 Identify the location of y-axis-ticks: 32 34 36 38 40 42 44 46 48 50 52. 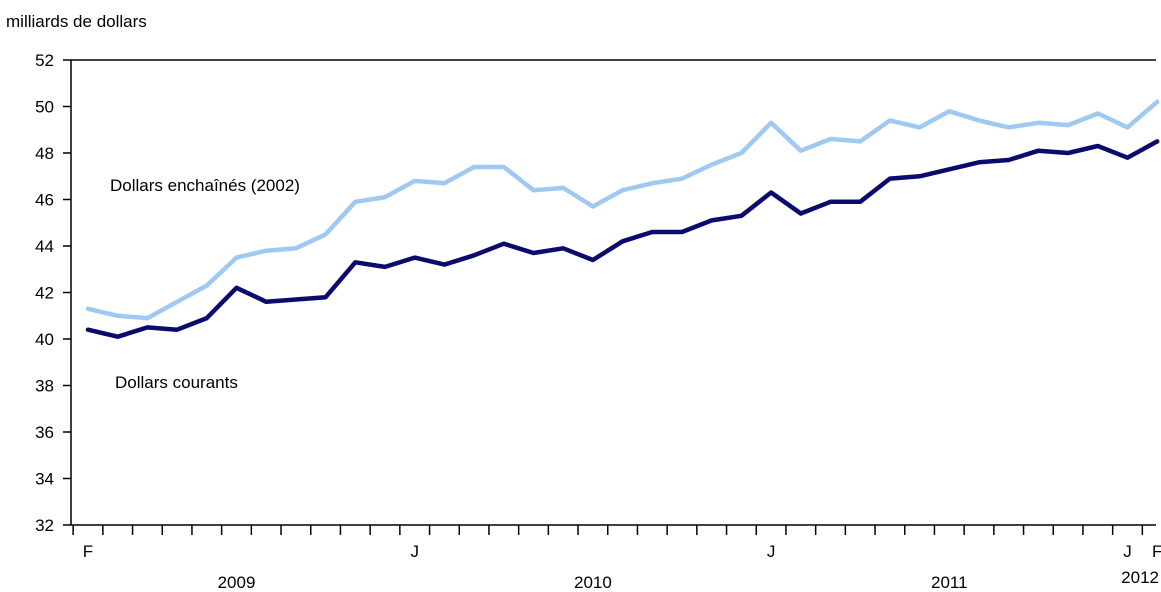
(53, 293).